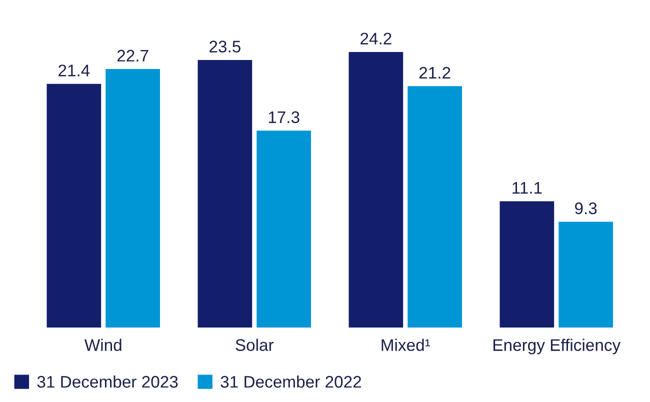  I want to click on data-label: 24.2, so click(376, 38).